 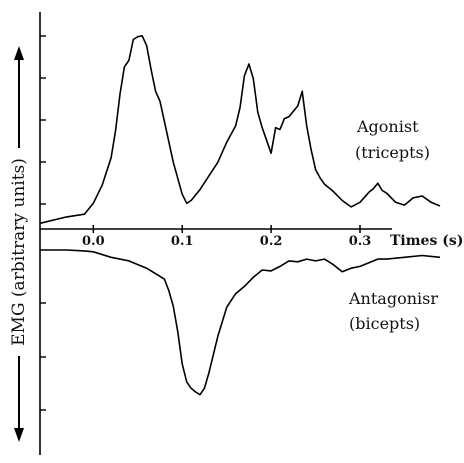 I want to click on x-tick-label: 0.1, so click(x=182, y=241).